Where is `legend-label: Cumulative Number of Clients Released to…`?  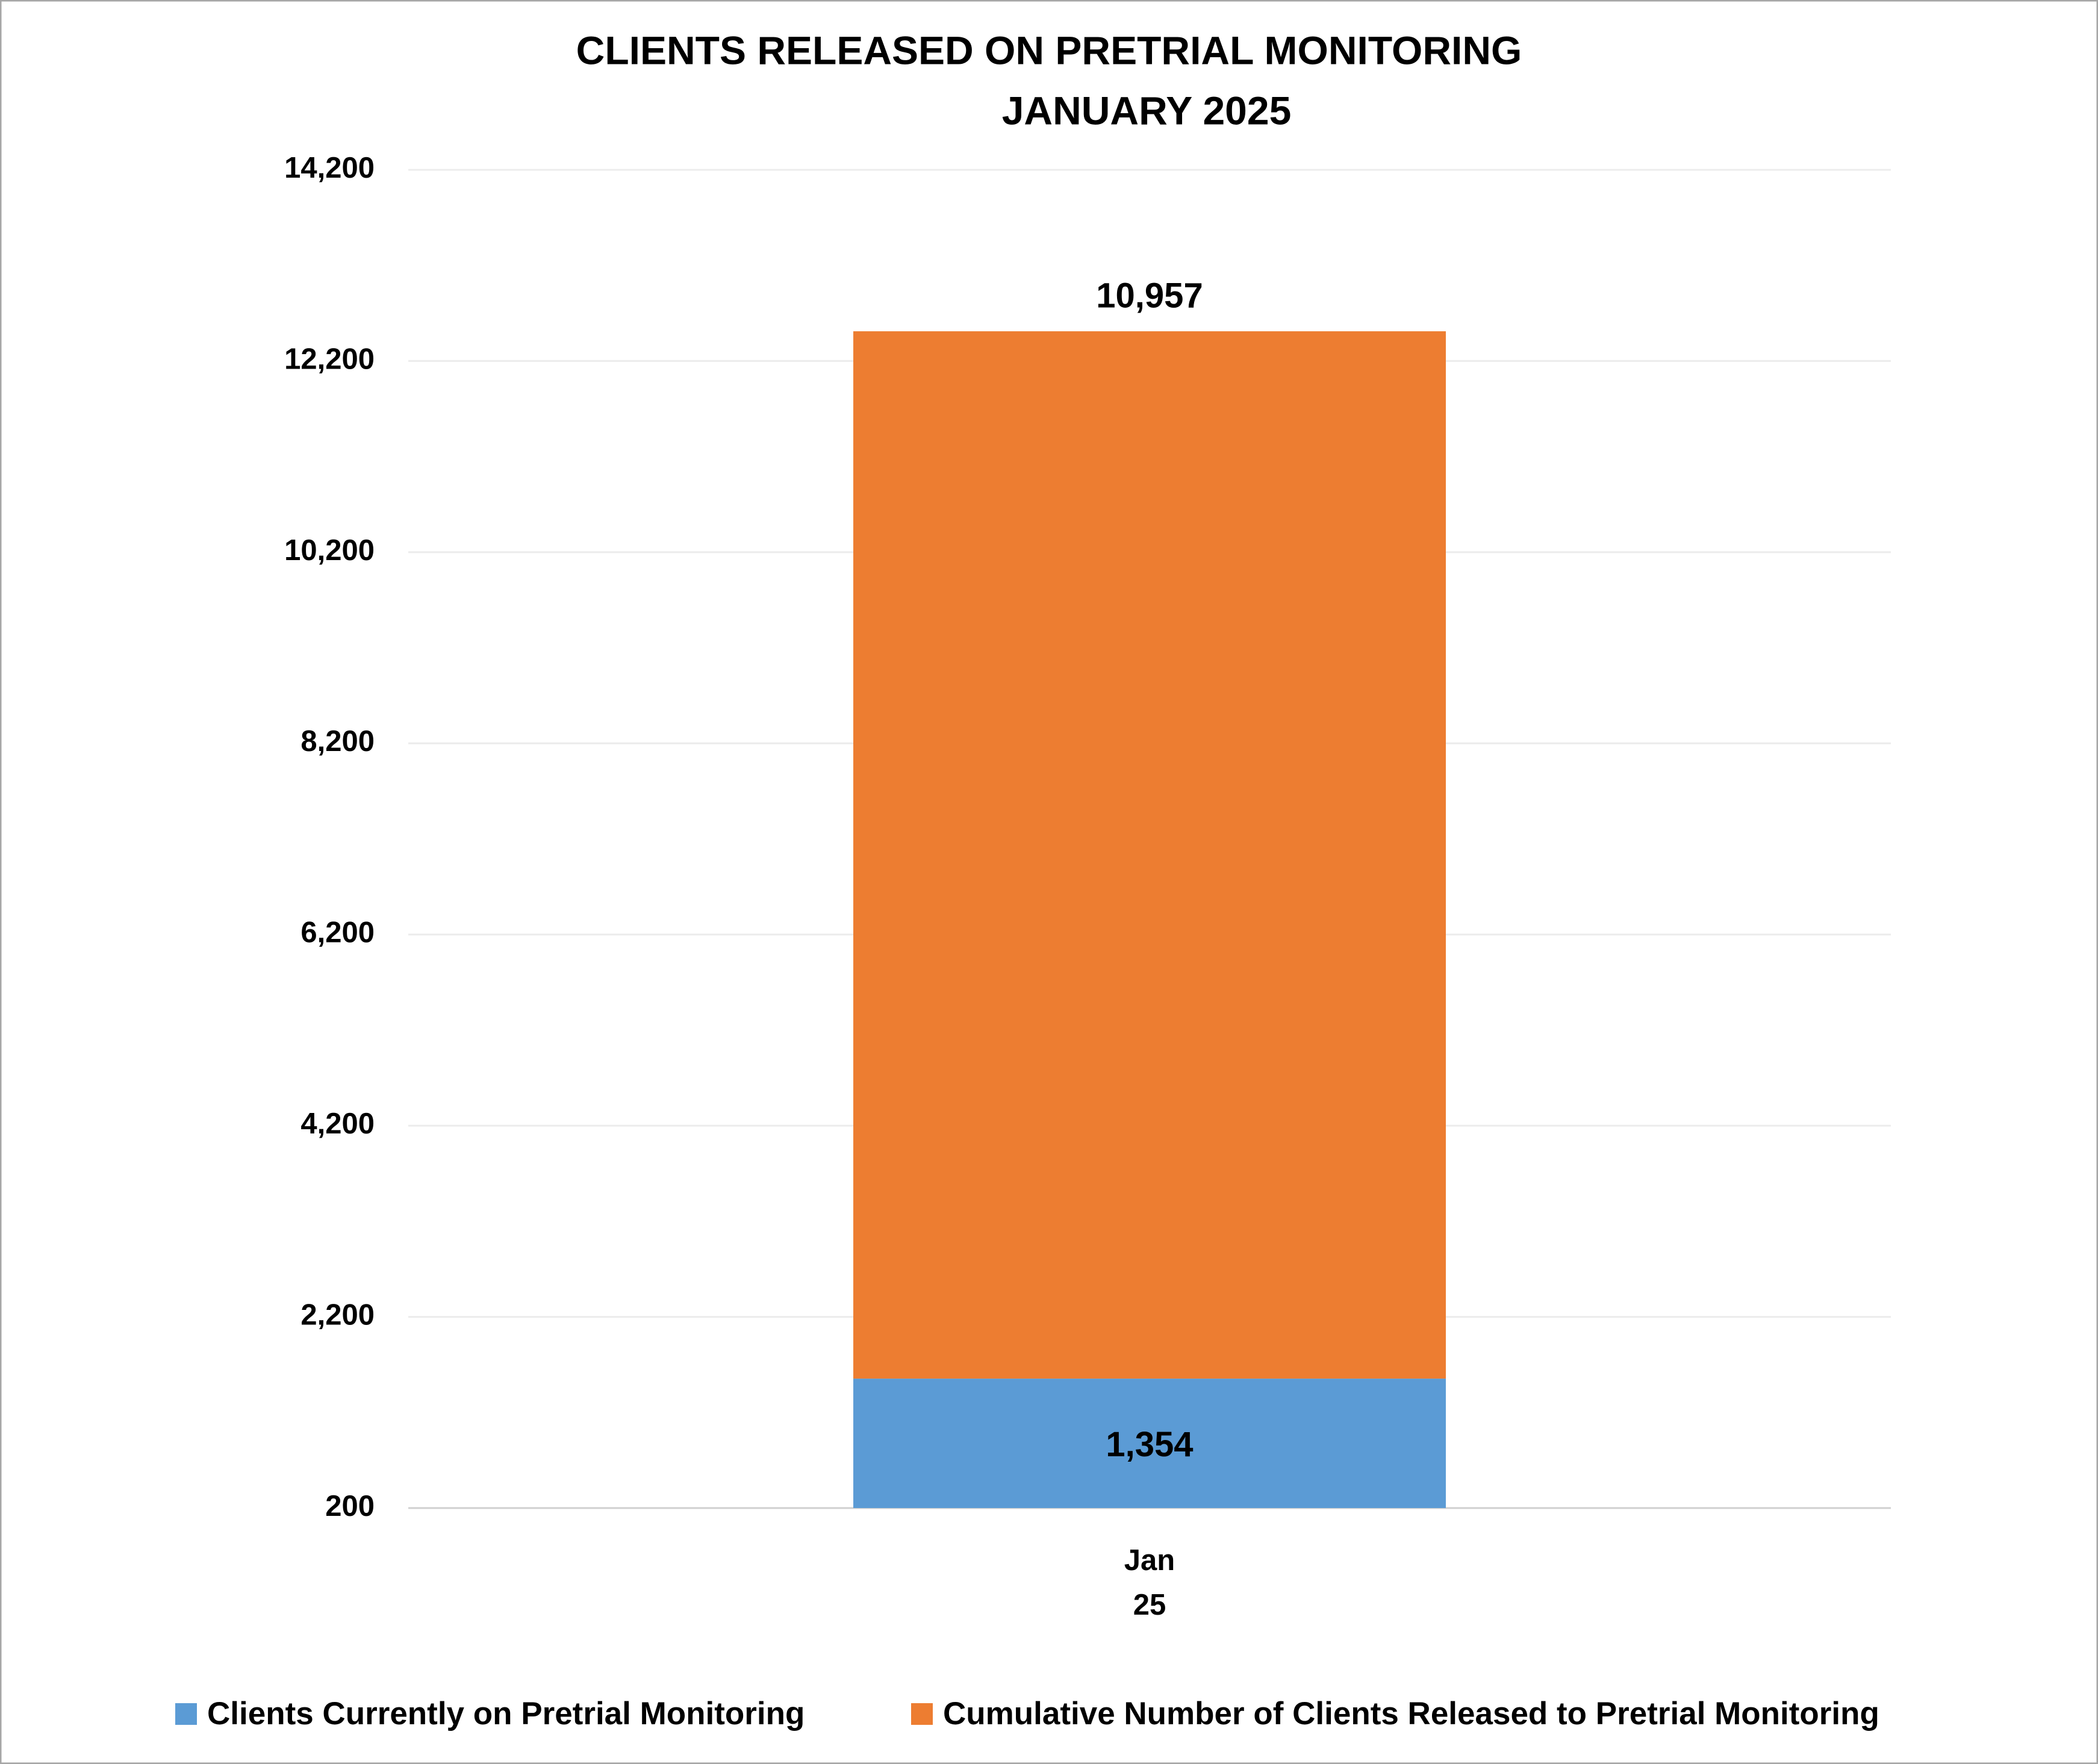
legend-label: Cumulative Number of Clients Released to… is located at coordinates (1411, 1714).